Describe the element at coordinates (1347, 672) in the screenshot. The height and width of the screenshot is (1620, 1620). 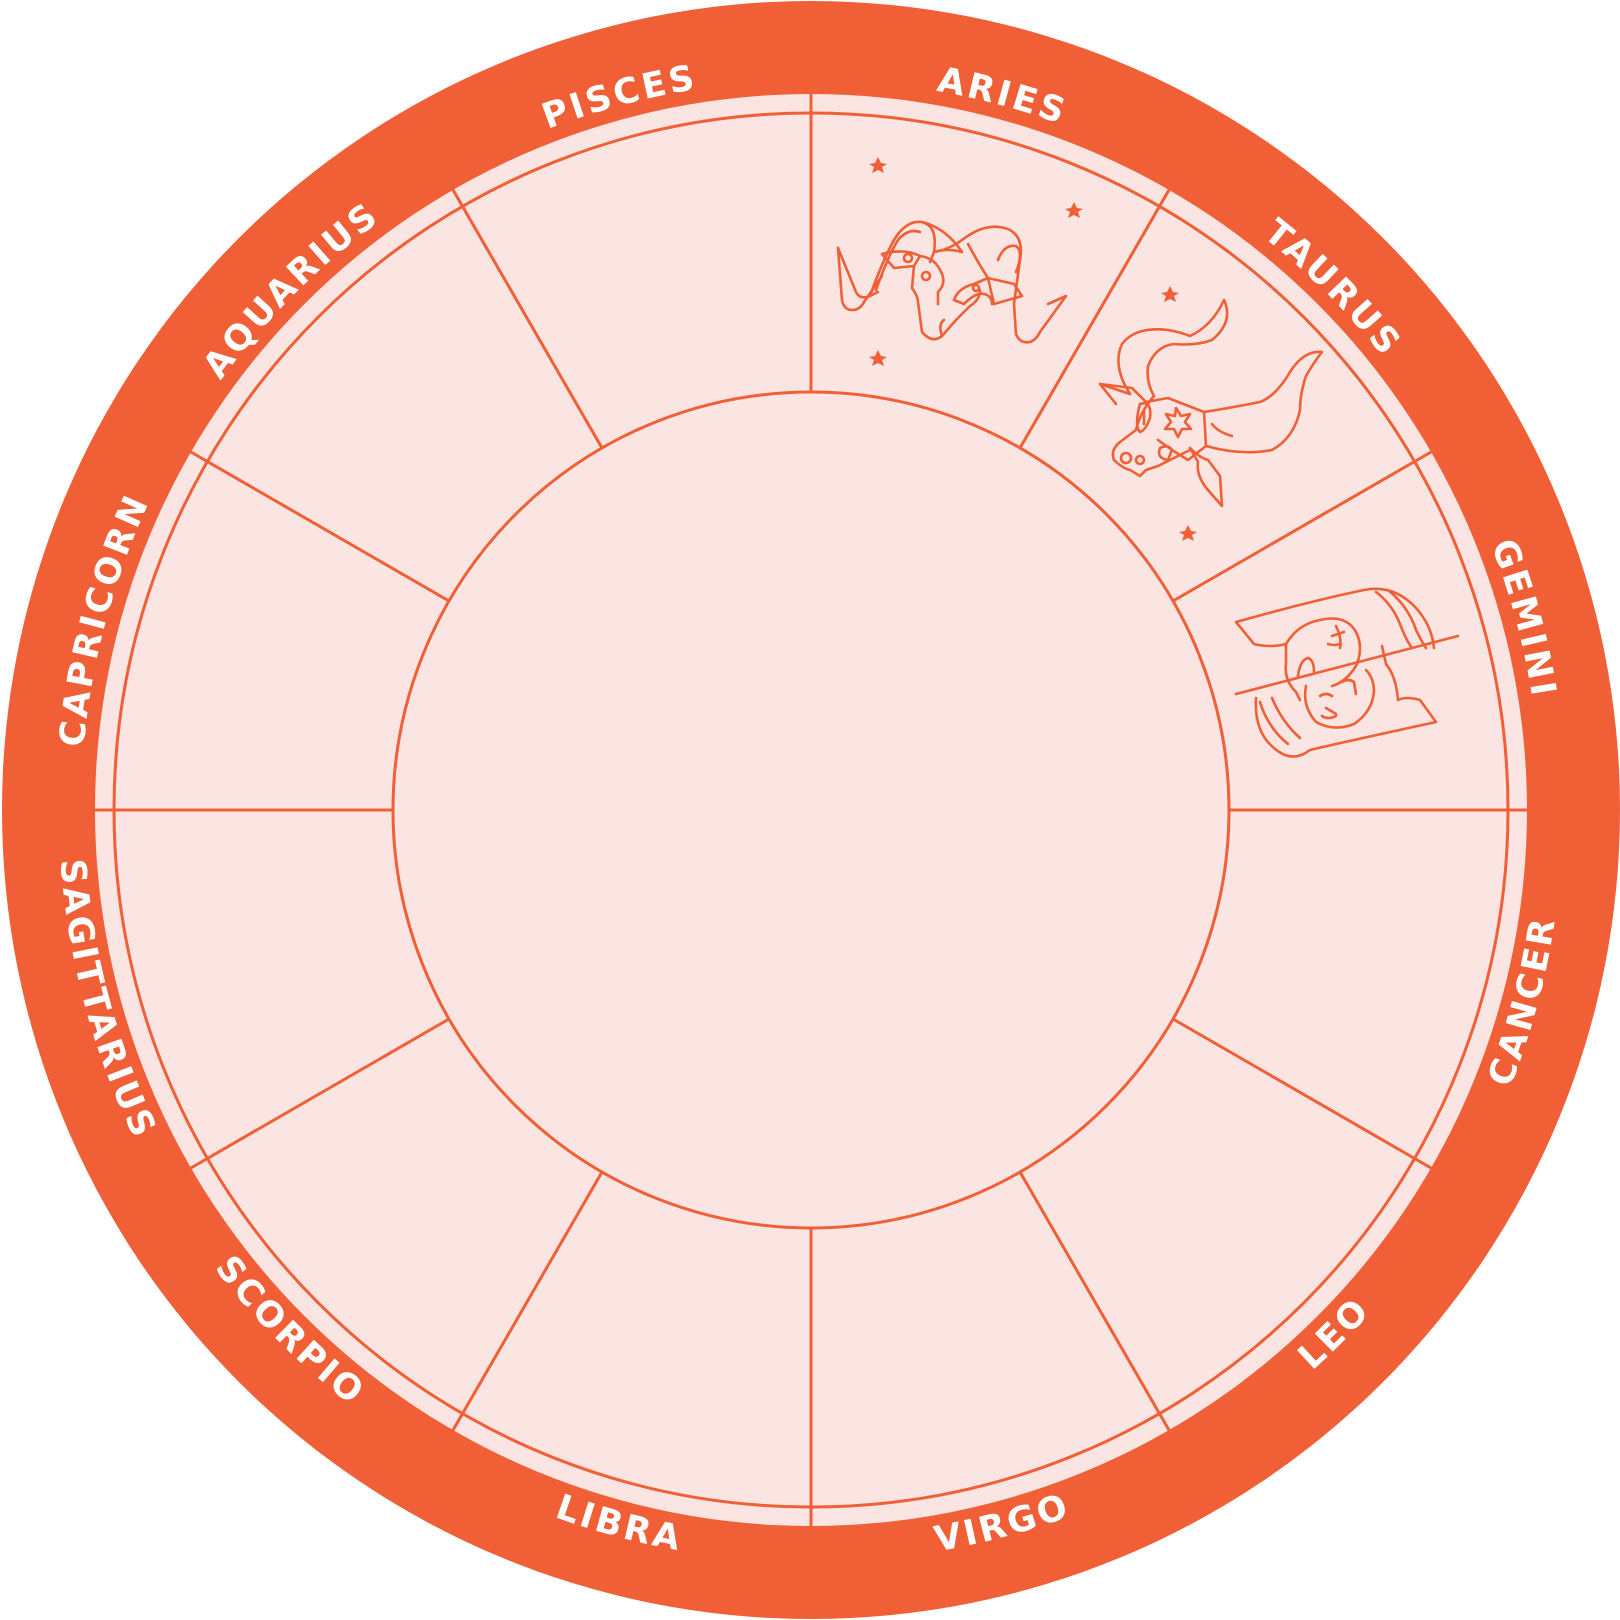
I see `twins-icon` at that location.